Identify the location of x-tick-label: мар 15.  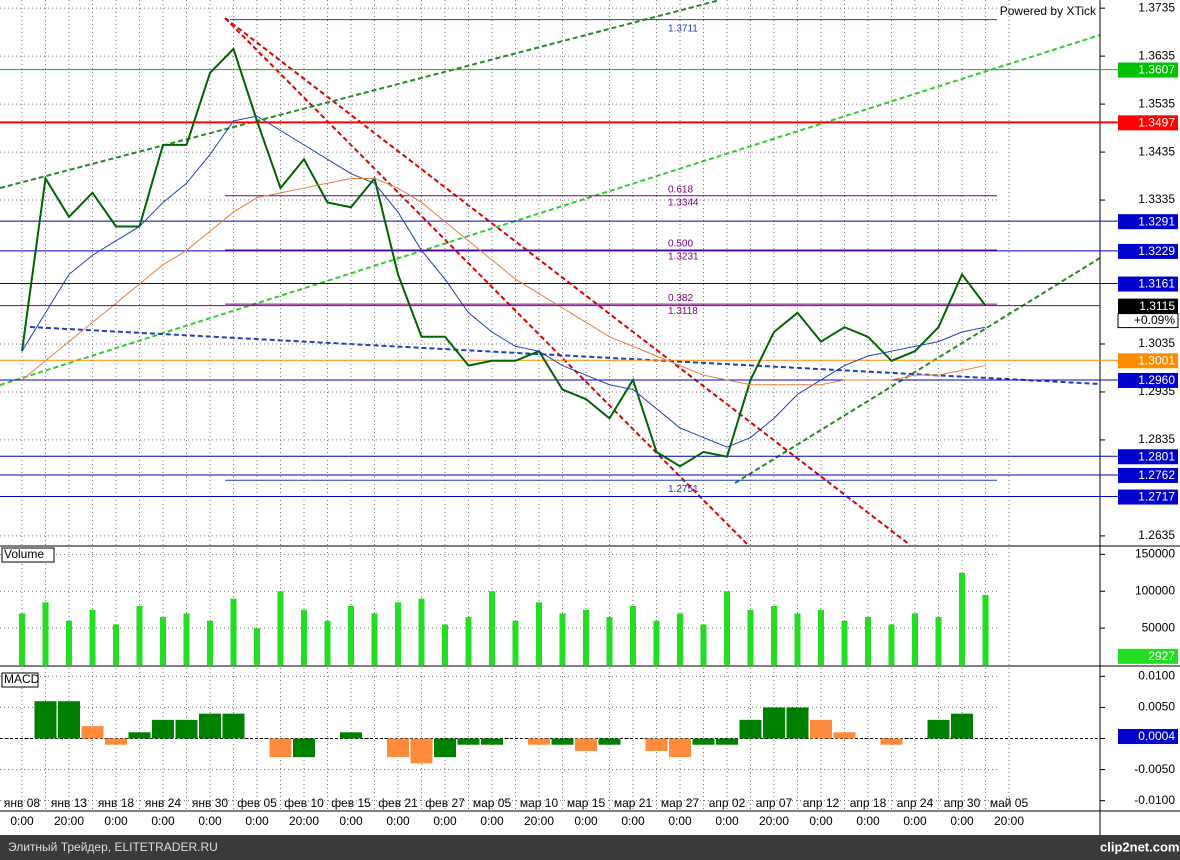
(586, 803).